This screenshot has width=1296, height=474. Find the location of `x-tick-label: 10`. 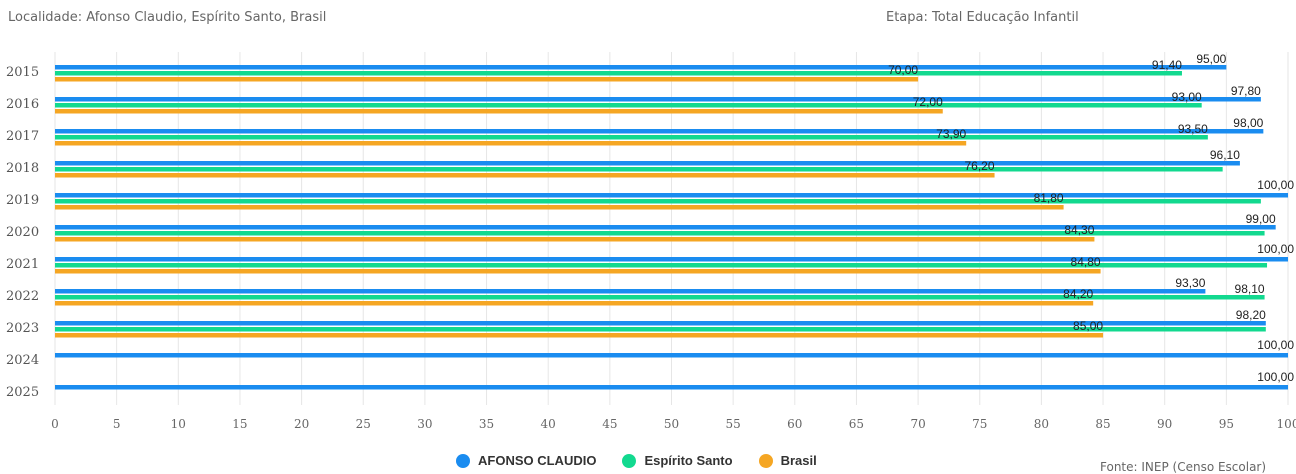

x-tick-label: 10 is located at coordinates (178, 424).